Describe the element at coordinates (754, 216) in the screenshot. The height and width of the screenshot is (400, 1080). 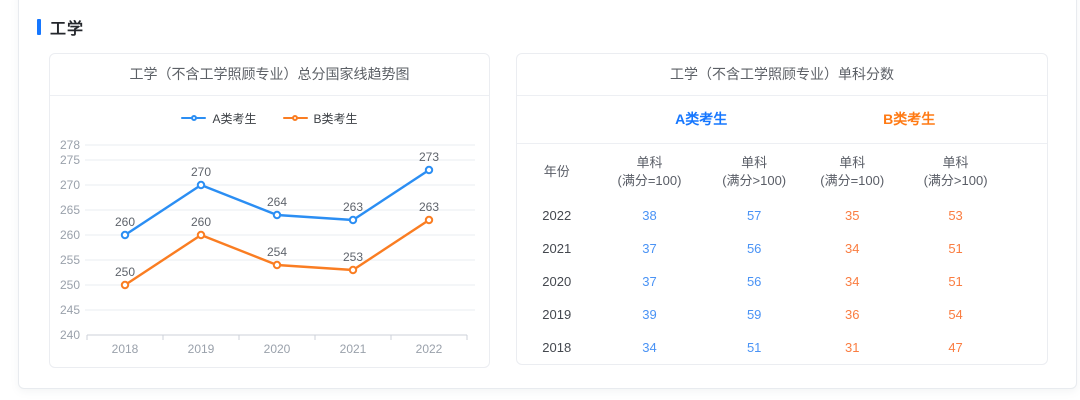
I see `score-cell: 57` at that location.